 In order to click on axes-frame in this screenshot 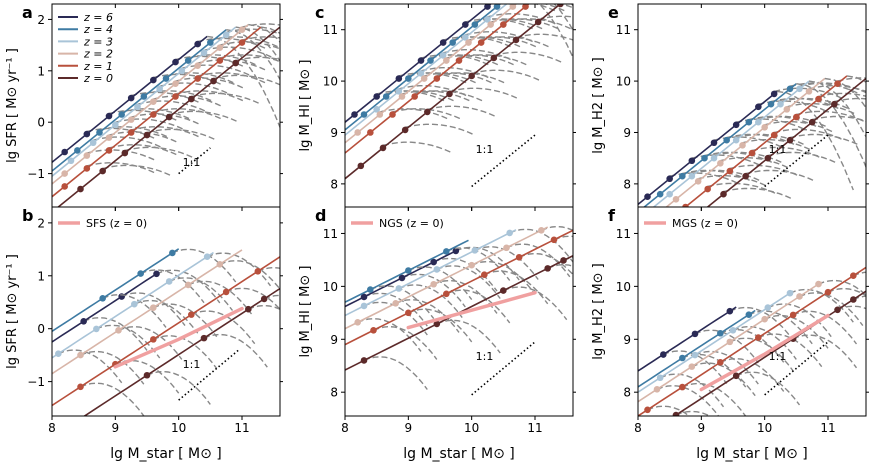, I will do `click(459, 311)`.